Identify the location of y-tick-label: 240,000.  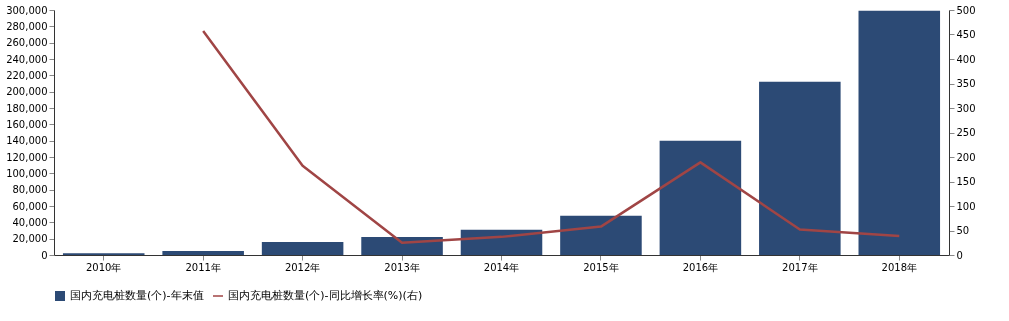
(27, 59).